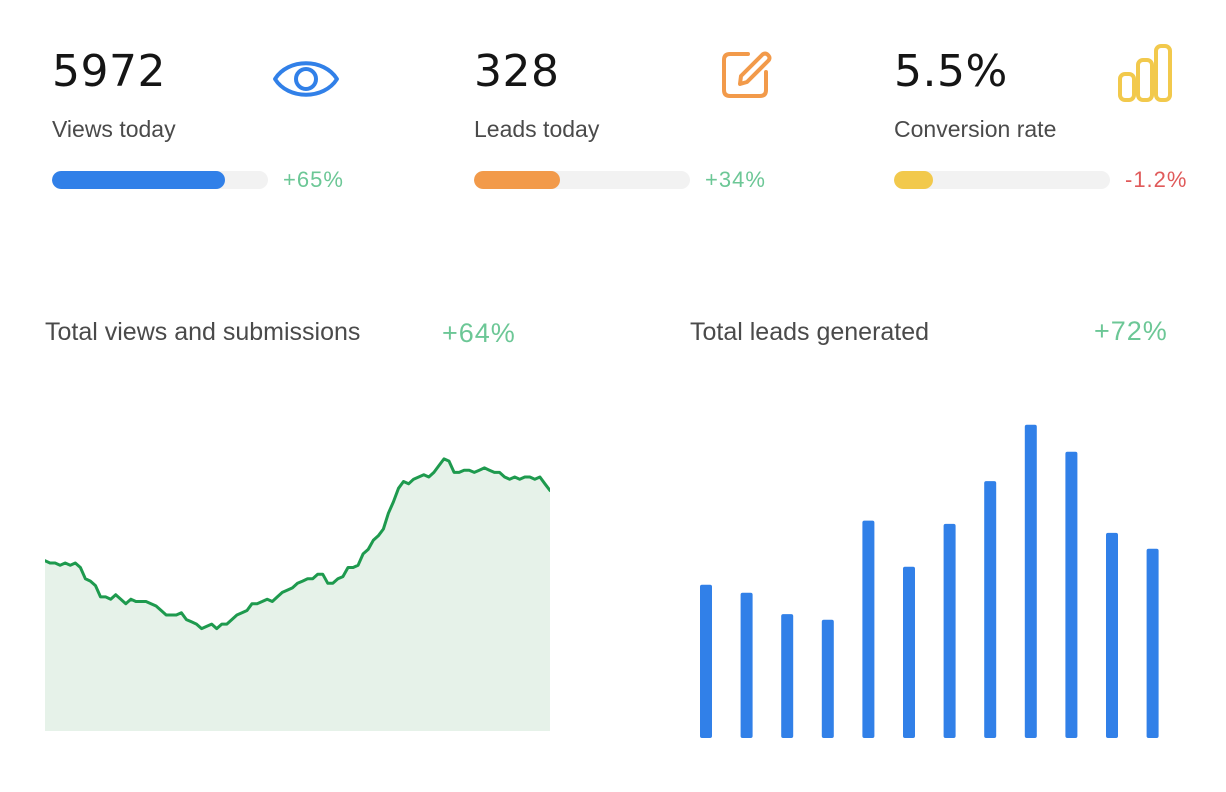  Describe the element at coordinates (537, 129) in the screenshot. I see `stat-label: Leads today` at that location.